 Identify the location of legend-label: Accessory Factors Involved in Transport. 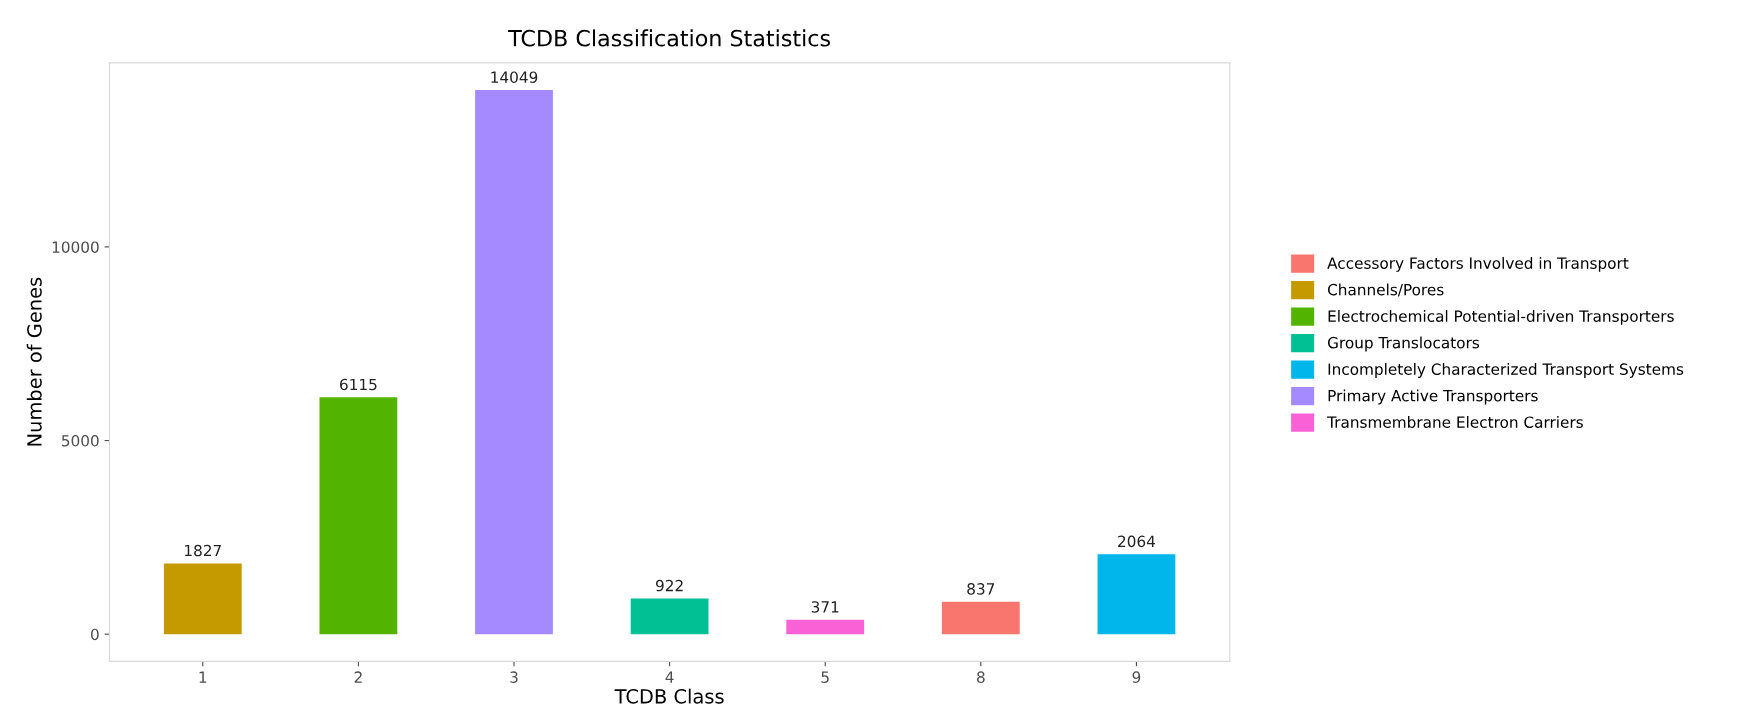
(1478, 264).